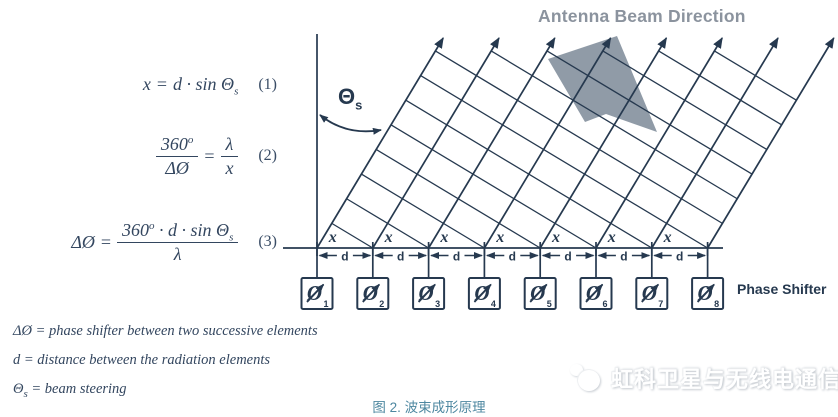 This screenshot has width=838, height=417. I want to click on eq3-number: (3), so click(267, 242).